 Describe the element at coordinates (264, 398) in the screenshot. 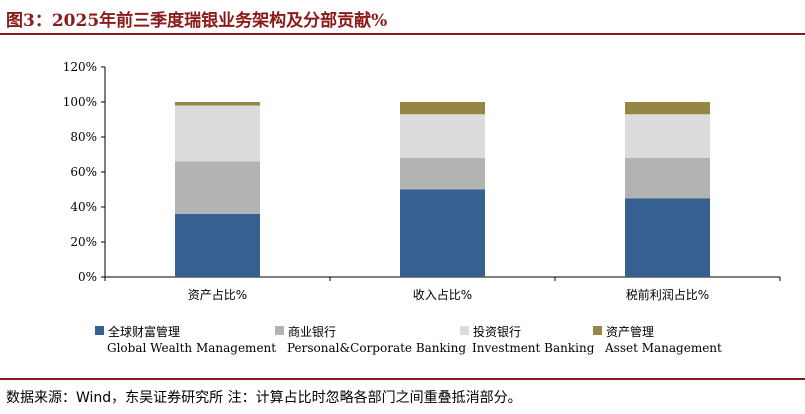

I see `source-note: 数据来源：Wind，东吴证券研究所 注：计算占比时忽略各部门之间重叠抵消部分。` at that location.